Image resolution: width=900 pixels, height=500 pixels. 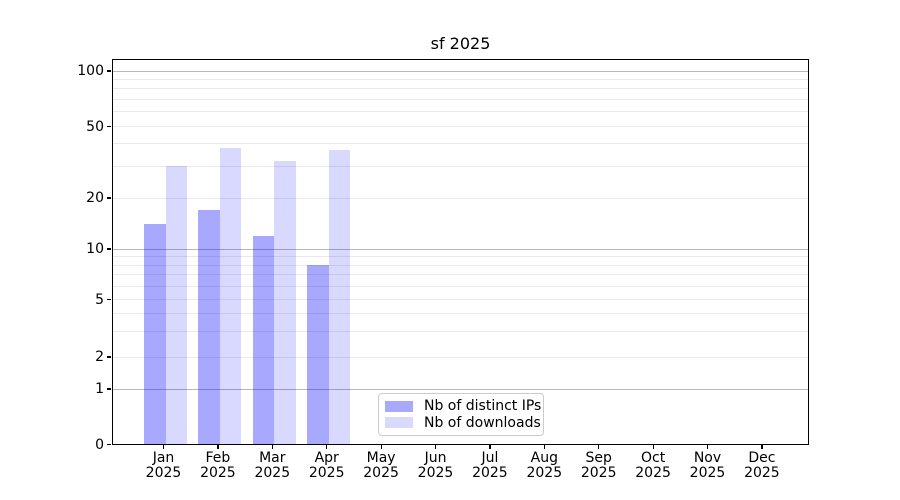 What do you see at coordinates (707, 465) in the screenshot?
I see `x-tick-label: Nov 2025` at bounding box center [707, 465].